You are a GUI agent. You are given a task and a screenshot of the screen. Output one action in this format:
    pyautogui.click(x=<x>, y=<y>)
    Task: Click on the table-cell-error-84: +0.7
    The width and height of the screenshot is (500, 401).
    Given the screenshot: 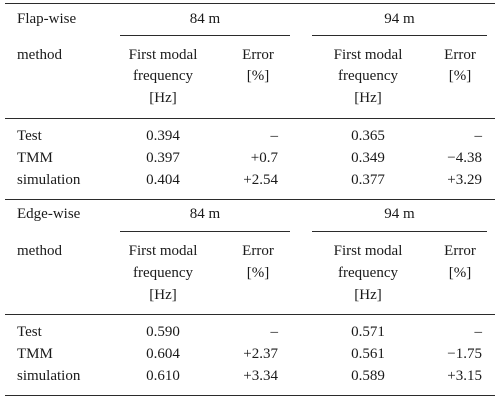 What is the action you would take?
    pyautogui.click(x=264, y=158)
    